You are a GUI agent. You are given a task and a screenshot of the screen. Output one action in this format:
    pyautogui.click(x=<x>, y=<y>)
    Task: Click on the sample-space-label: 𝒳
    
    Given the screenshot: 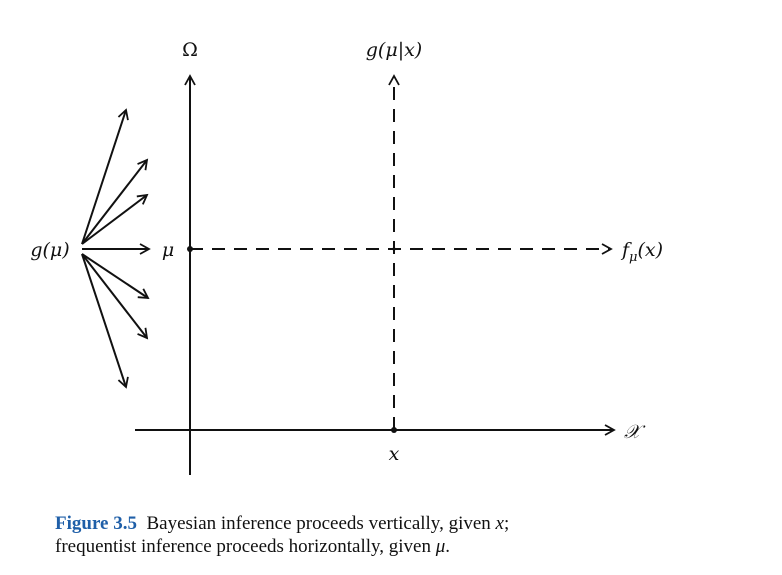 What is the action you would take?
    pyautogui.click(x=635, y=432)
    